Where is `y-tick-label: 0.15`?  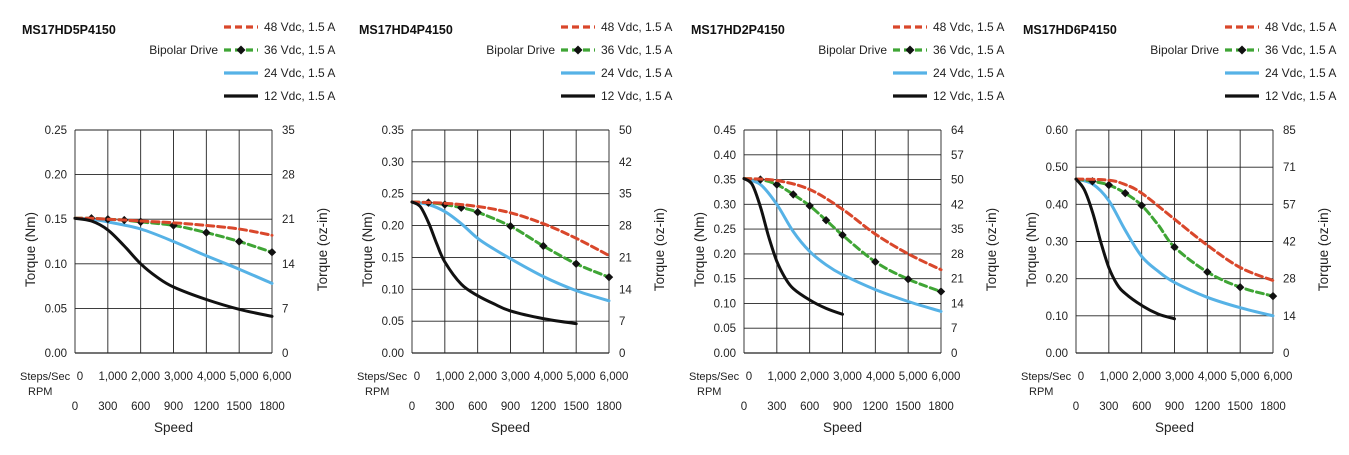 y-tick-label: 0.15 is located at coordinates (56, 220).